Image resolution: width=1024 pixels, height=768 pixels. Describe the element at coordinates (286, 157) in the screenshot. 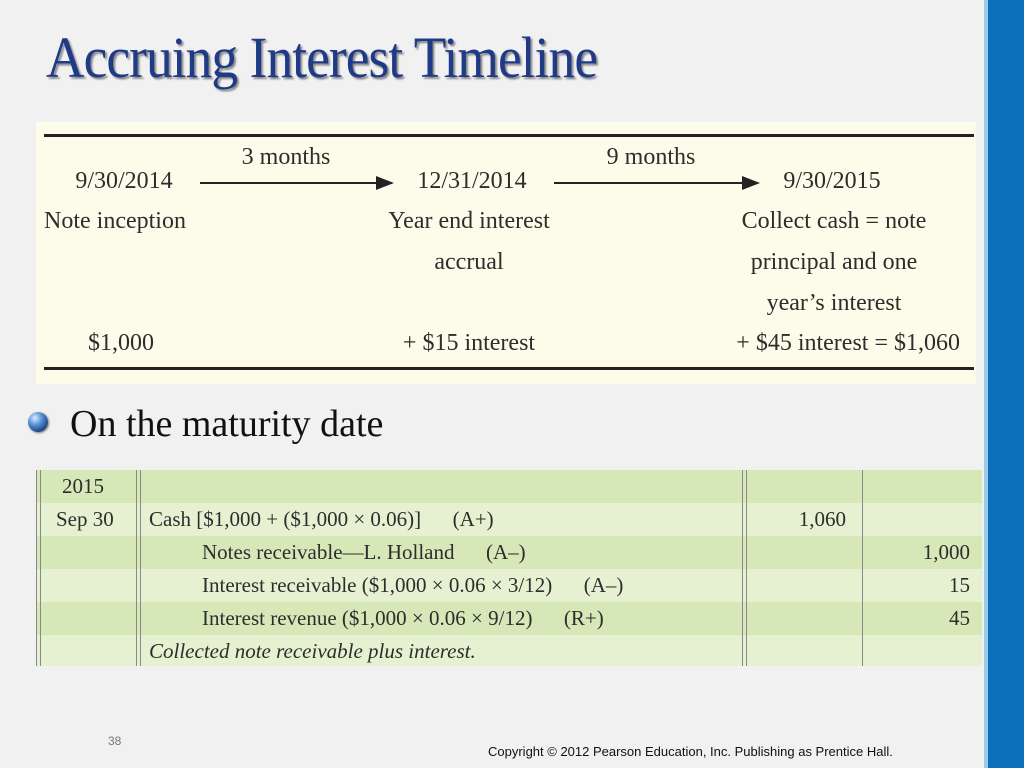

I see `interval-label-1: 3 months` at that location.